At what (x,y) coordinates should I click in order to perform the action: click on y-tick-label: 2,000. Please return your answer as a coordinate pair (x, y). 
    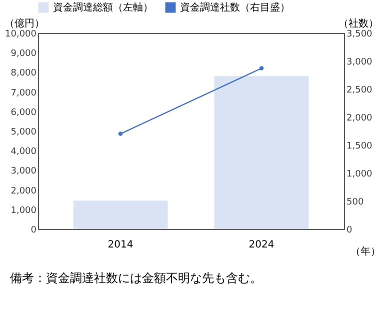
    Looking at the image, I should click on (23, 191).